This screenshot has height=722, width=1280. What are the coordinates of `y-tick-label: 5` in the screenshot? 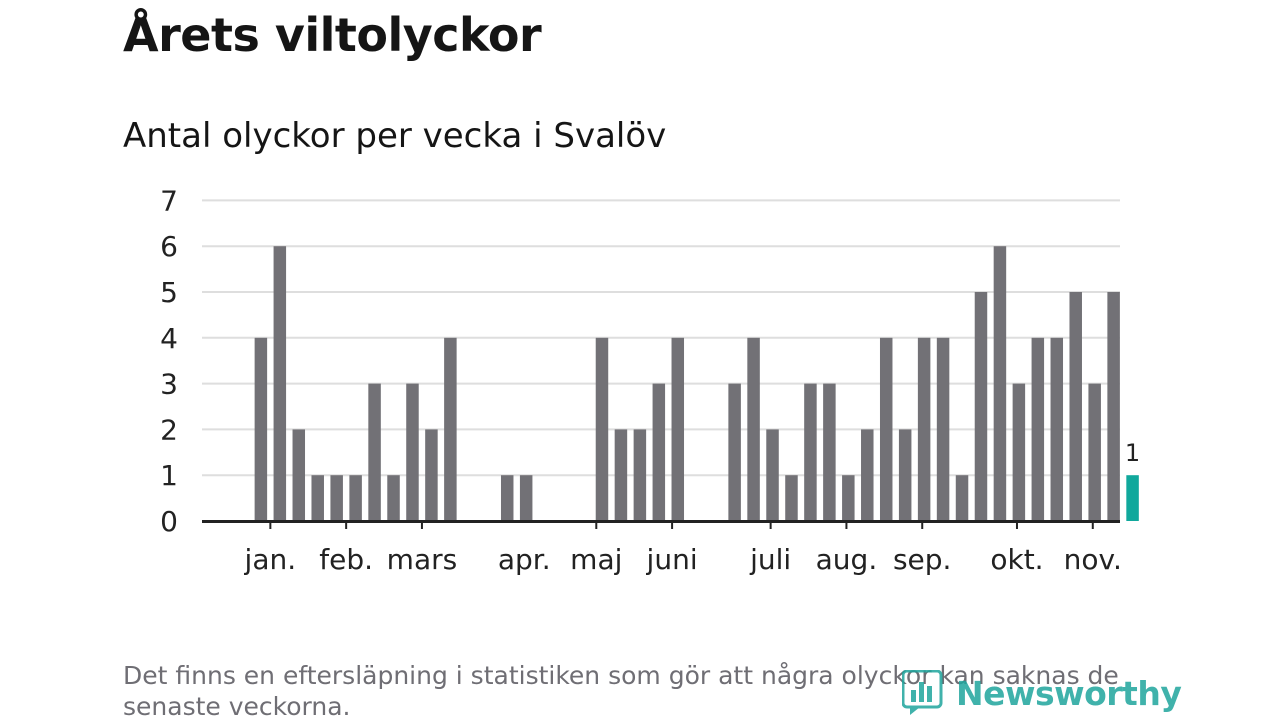 It's located at (169, 292).